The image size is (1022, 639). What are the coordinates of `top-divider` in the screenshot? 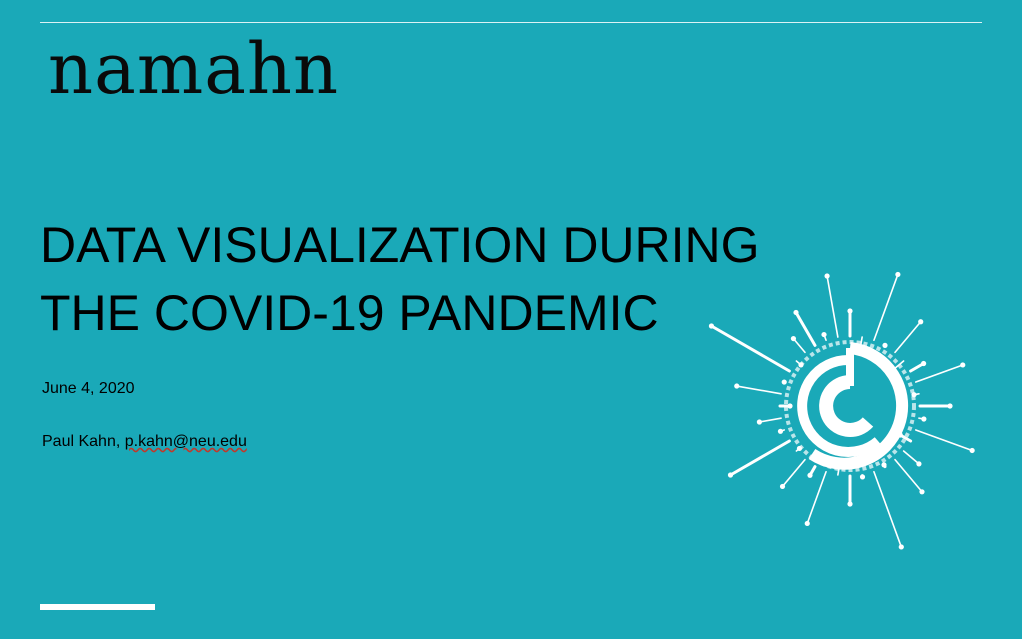 It's located at (511, 22).